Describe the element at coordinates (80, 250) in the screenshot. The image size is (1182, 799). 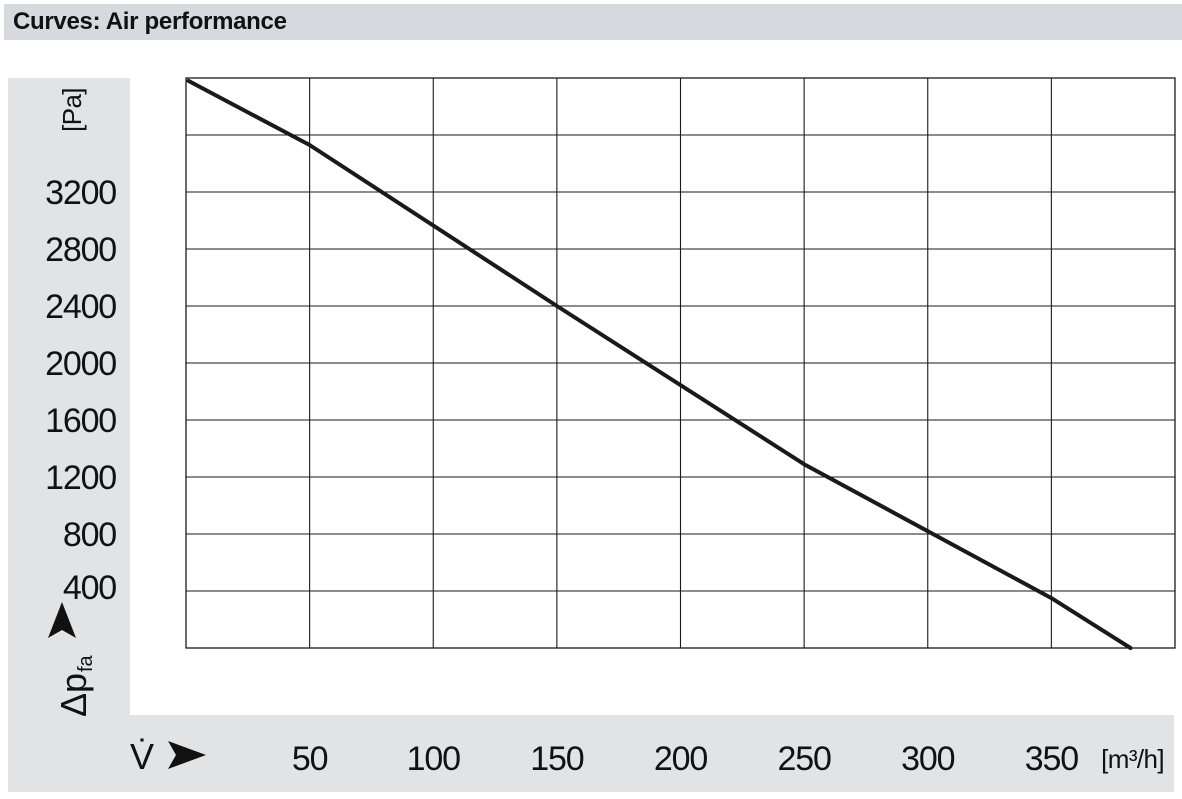
I see `y-tick-label: 2800` at that location.